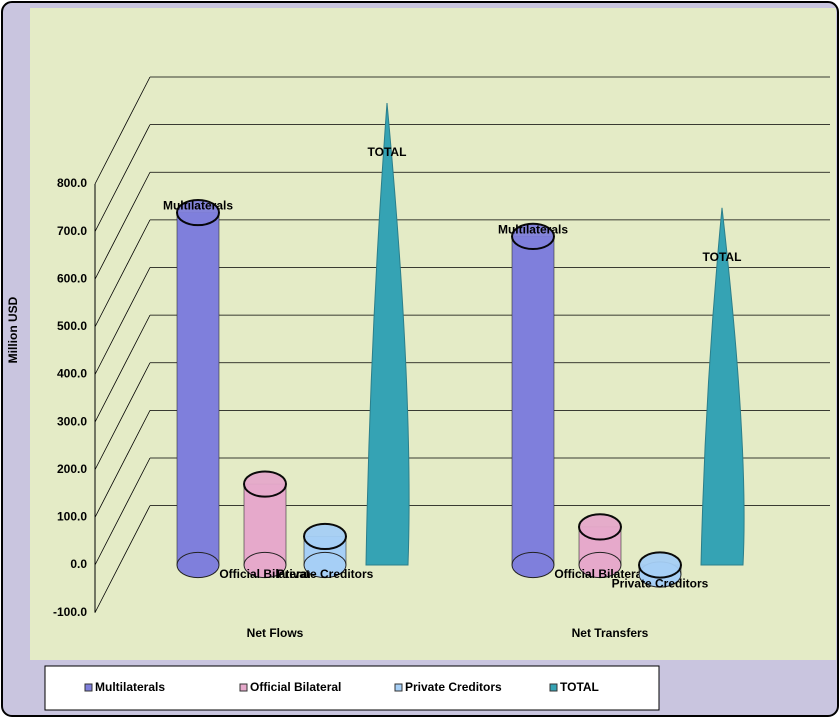 This screenshot has height=723, width=840. I want to click on legend-label: Private Creditors, so click(453, 687).